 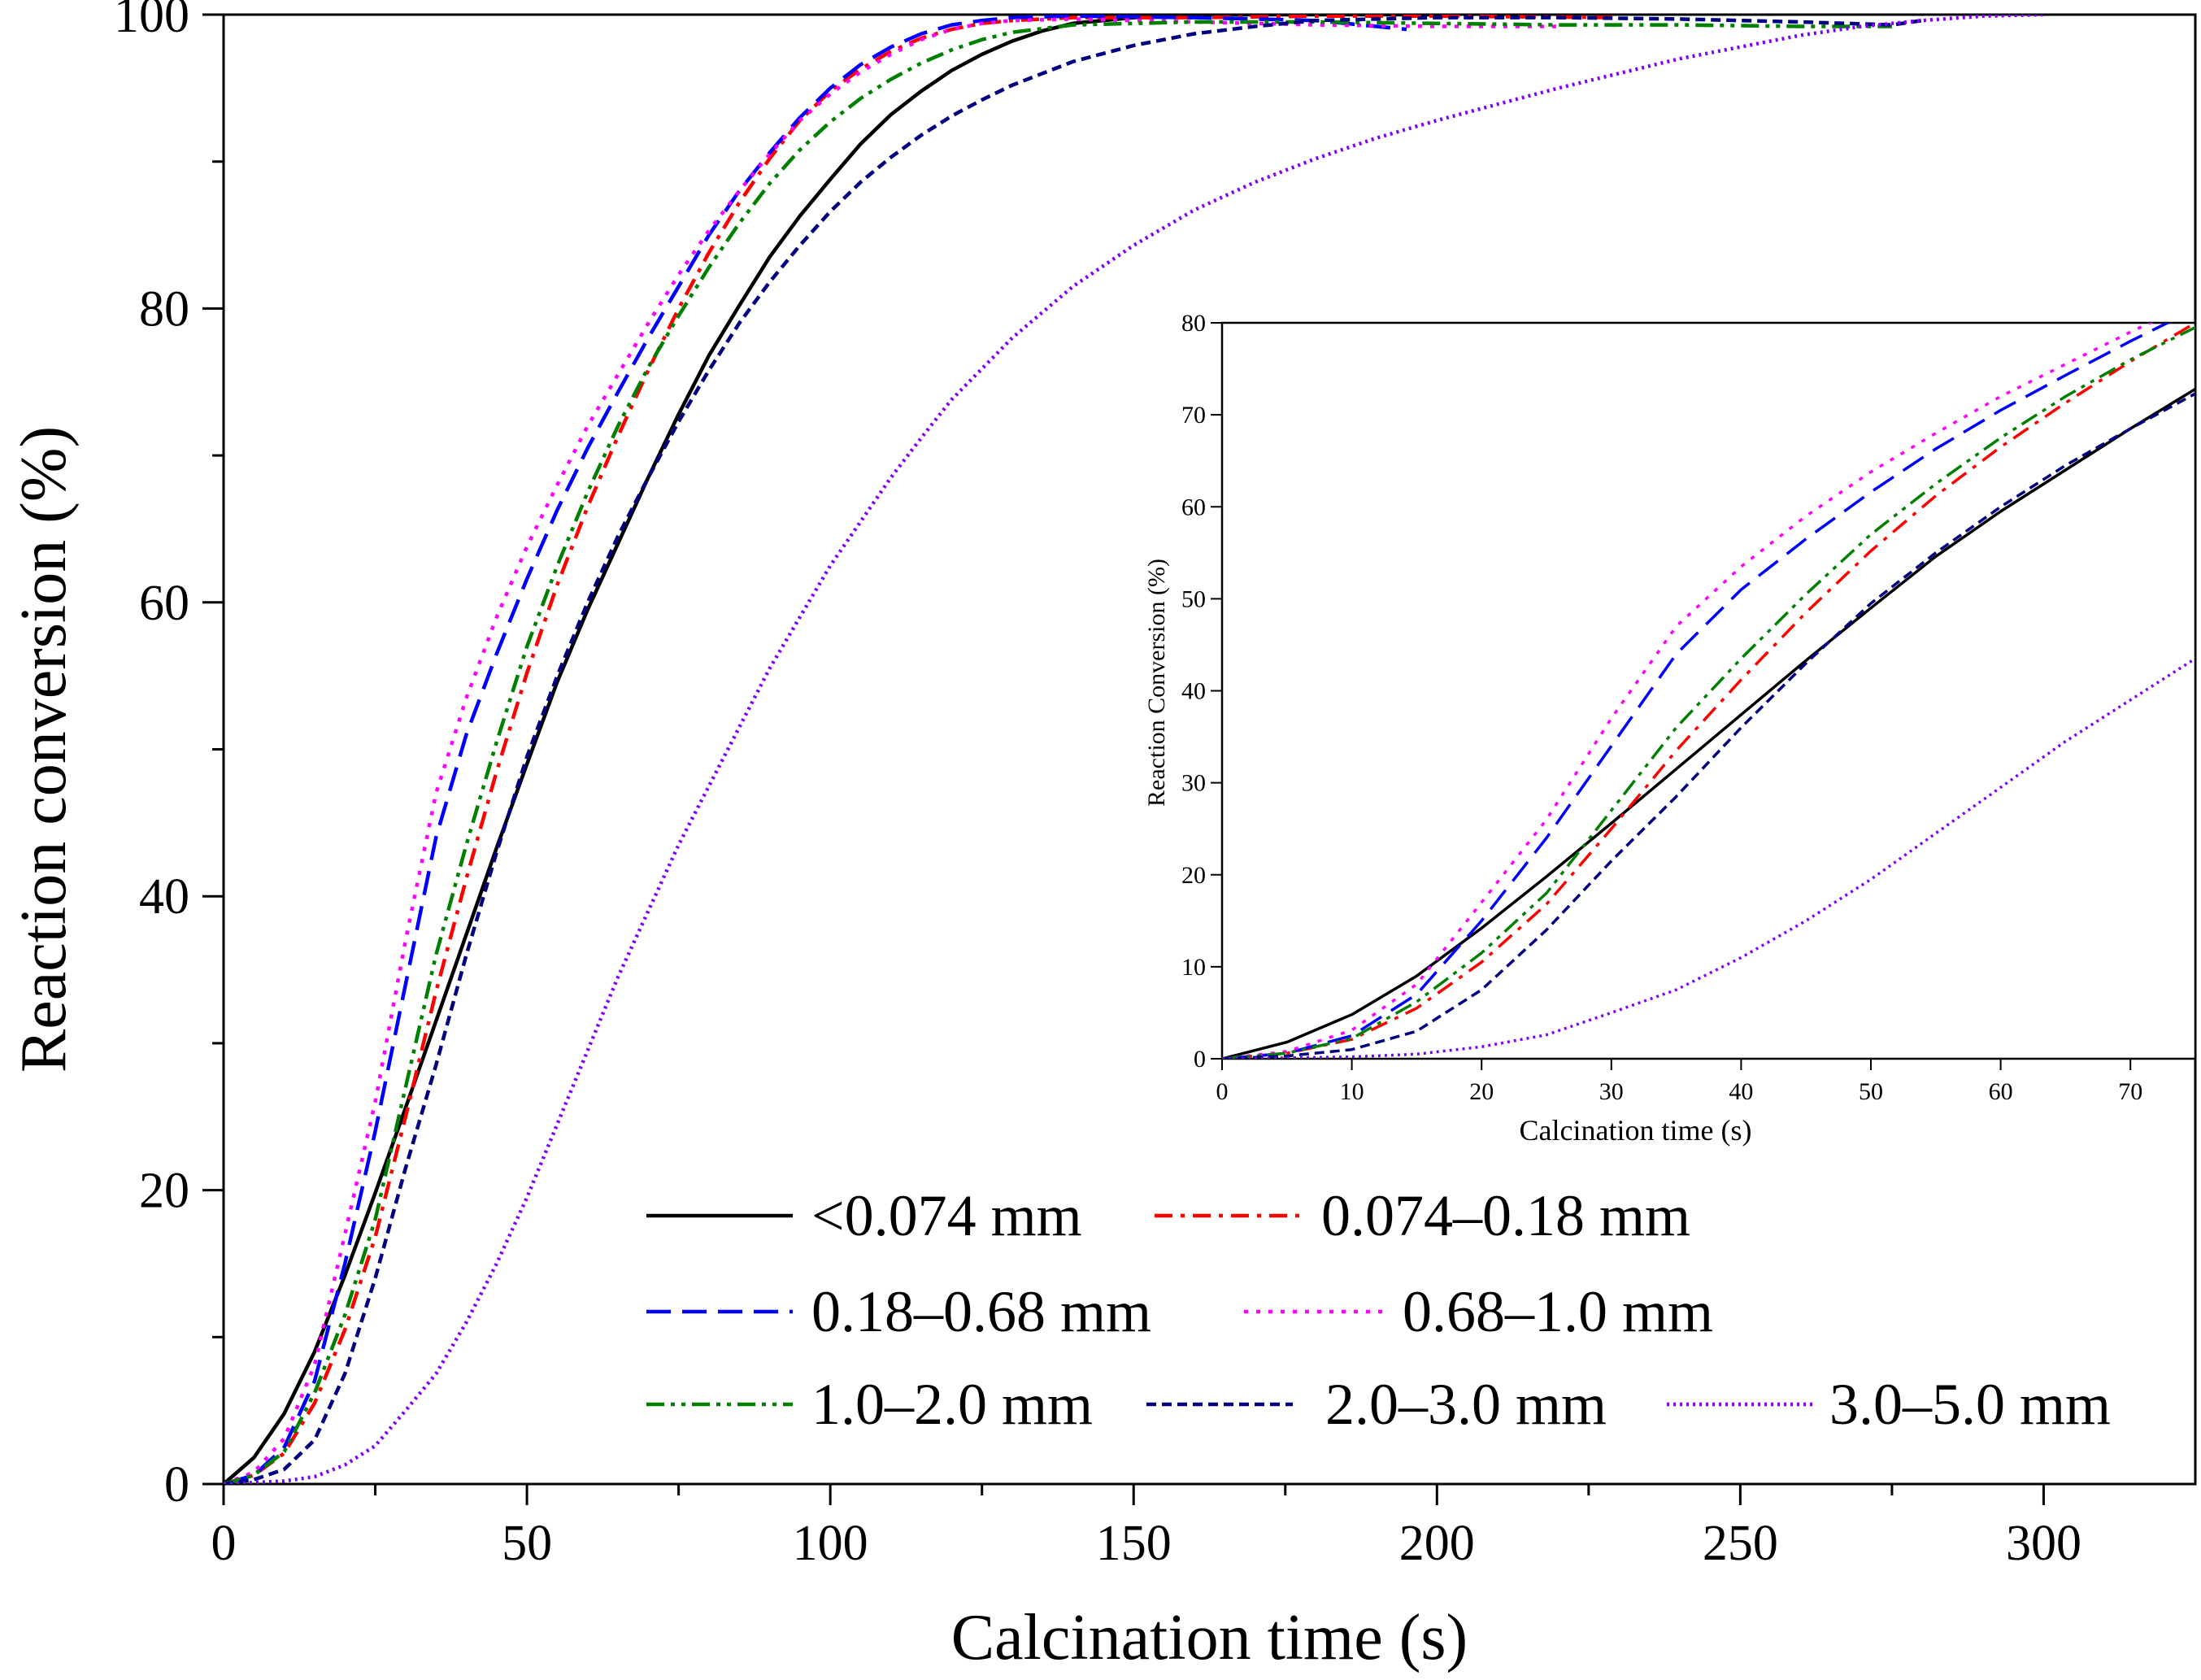 I want to click on y-tick-label: 20, so click(x=164, y=1191).